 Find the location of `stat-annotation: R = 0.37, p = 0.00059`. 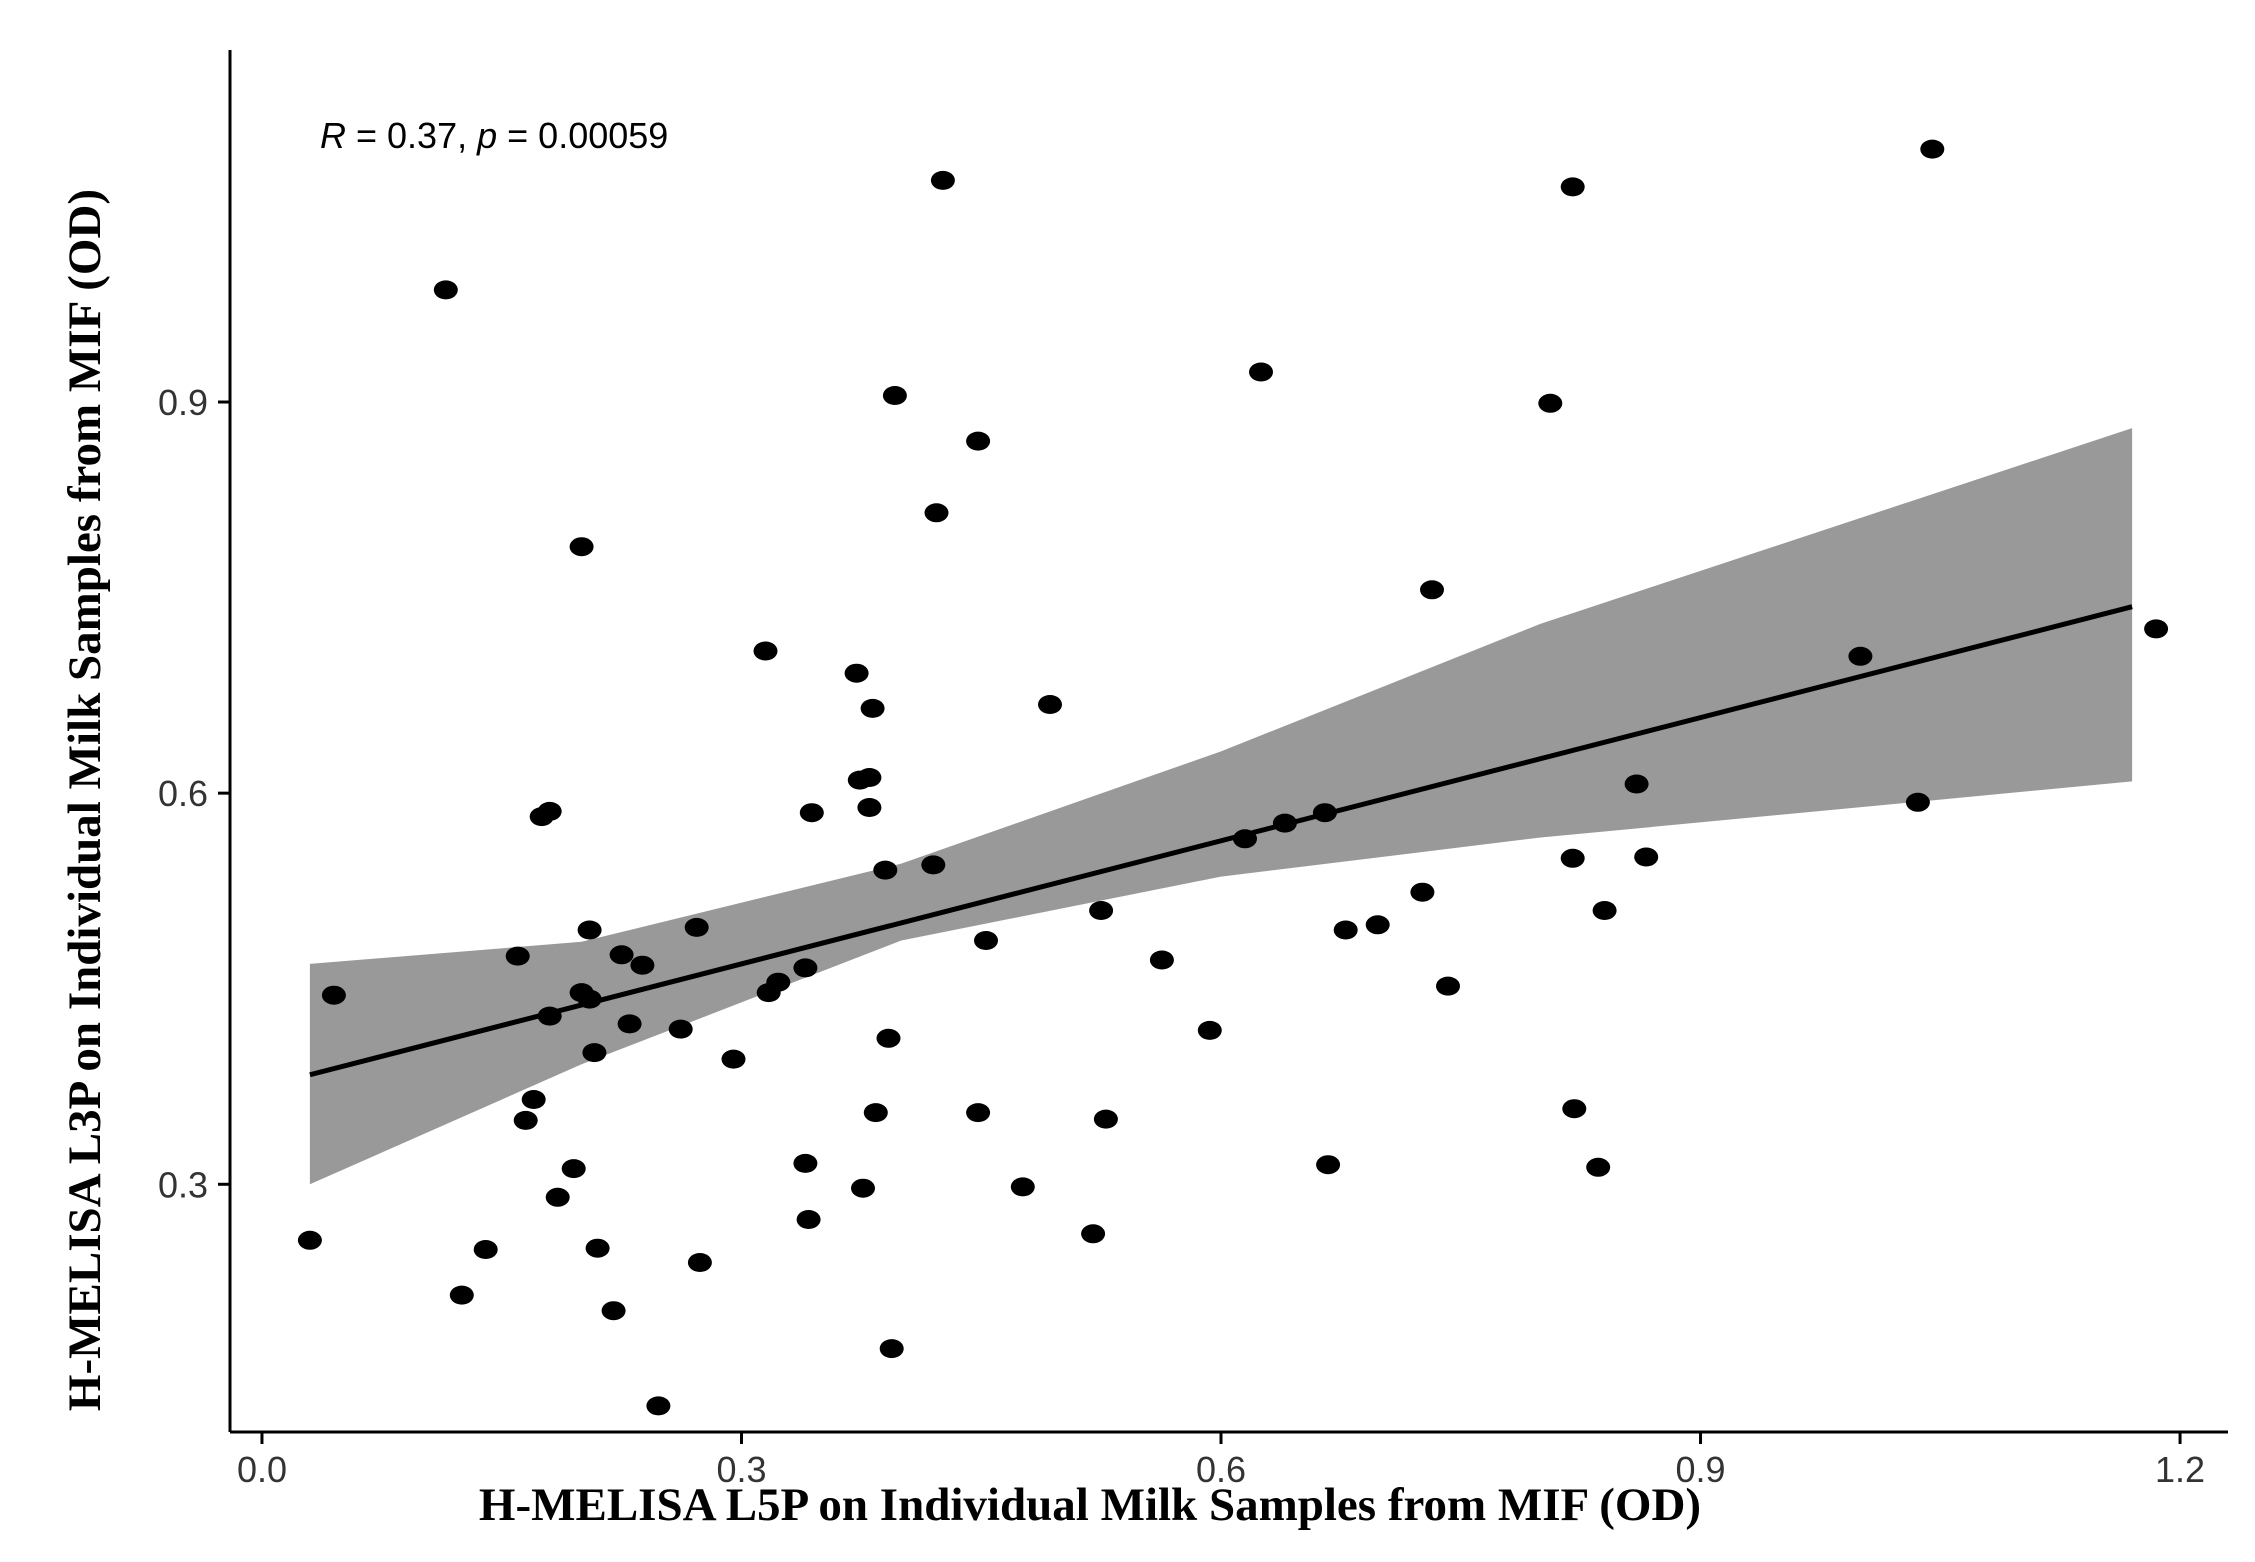

stat-annotation: R = 0.37, p = 0.00059 is located at coordinates (494, 135).